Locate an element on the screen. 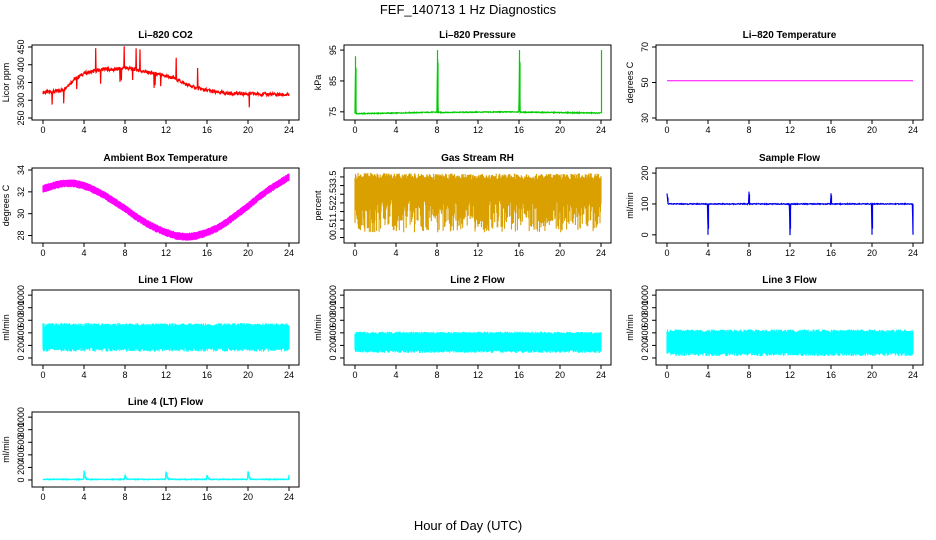  y-tick-label: 2.5 is located at coordinates (333, 194).